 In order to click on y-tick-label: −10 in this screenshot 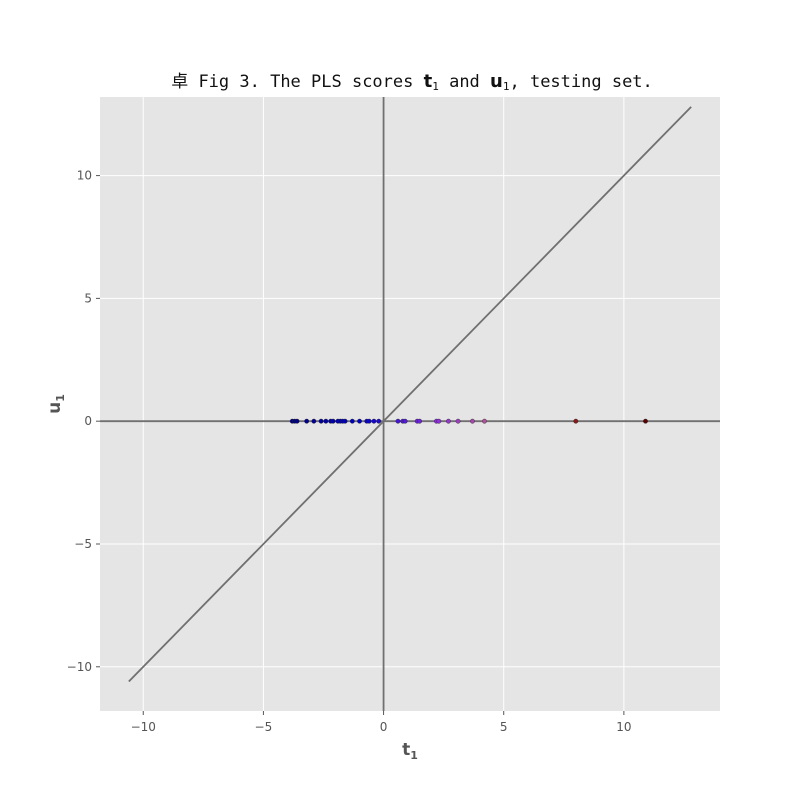, I will do `click(79, 667)`.